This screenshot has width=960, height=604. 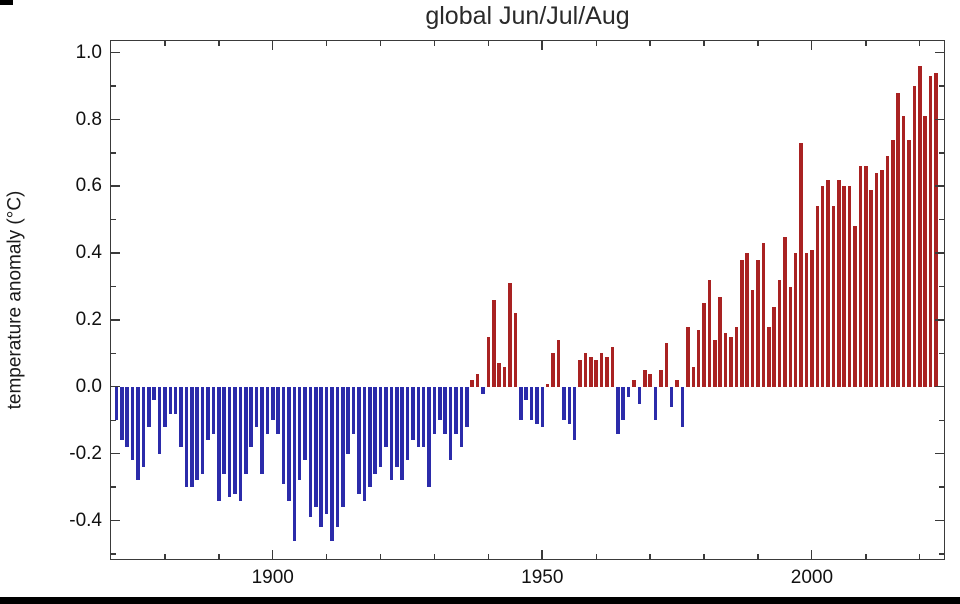 I want to click on y-axis-tick-label: -0.4, so click(x=85, y=520).